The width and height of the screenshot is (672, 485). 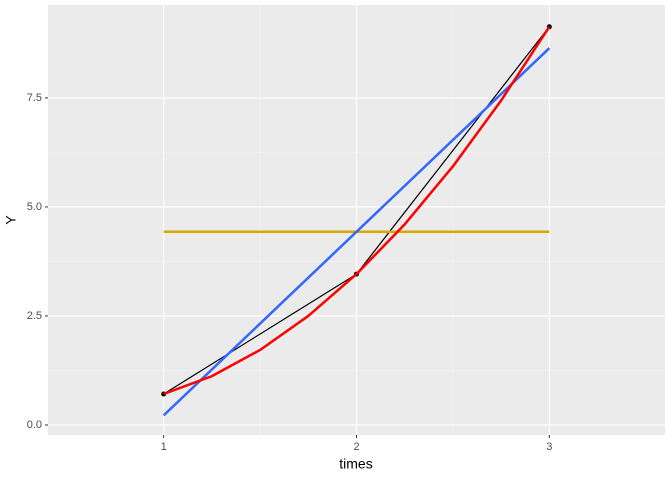 I want to click on x-axis-title: times, so click(x=355, y=464).